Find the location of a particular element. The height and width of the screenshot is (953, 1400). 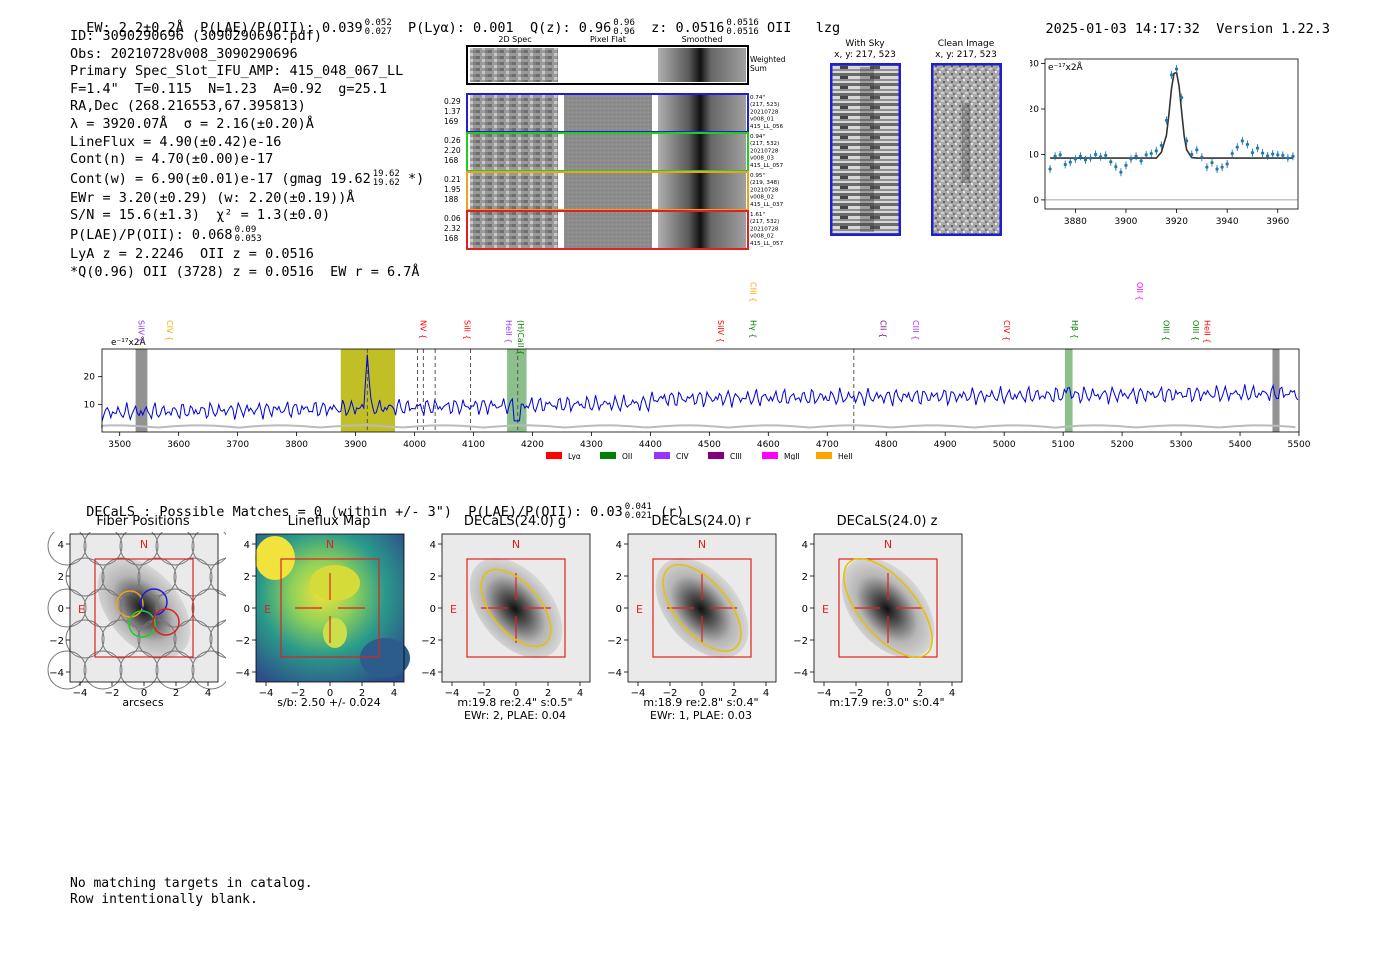

row-left-label: 1.37 is located at coordinates (452, 111).